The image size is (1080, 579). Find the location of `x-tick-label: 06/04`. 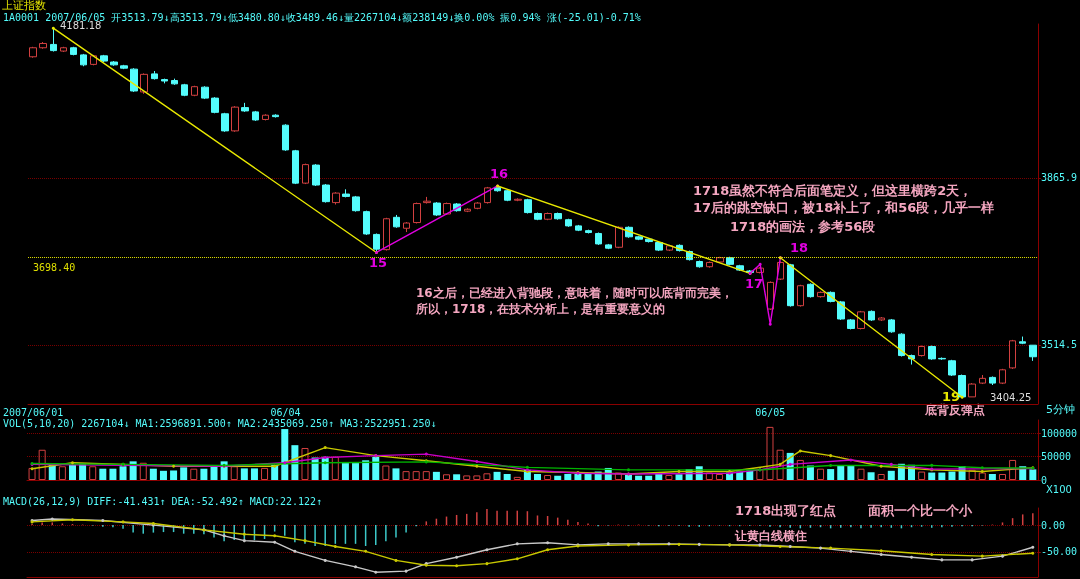

x-tick-label: 06/04 is located at coordinates (285, 412).